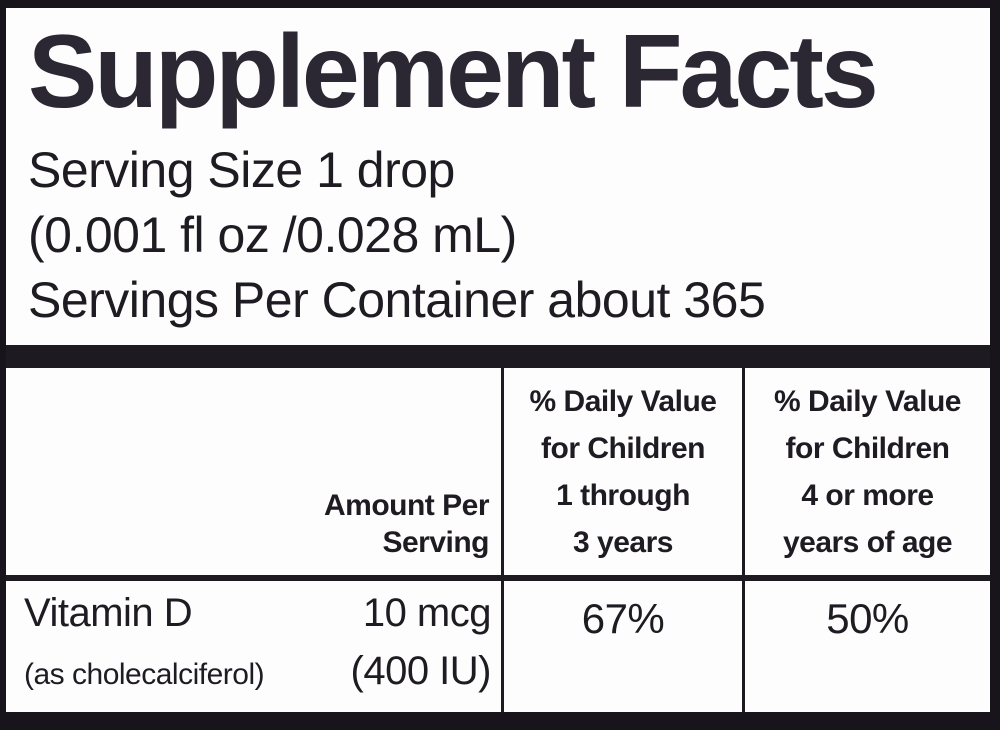 The image size is (1000, 730). I want to click on label-title: Supplement Facts, so click(453, 72).